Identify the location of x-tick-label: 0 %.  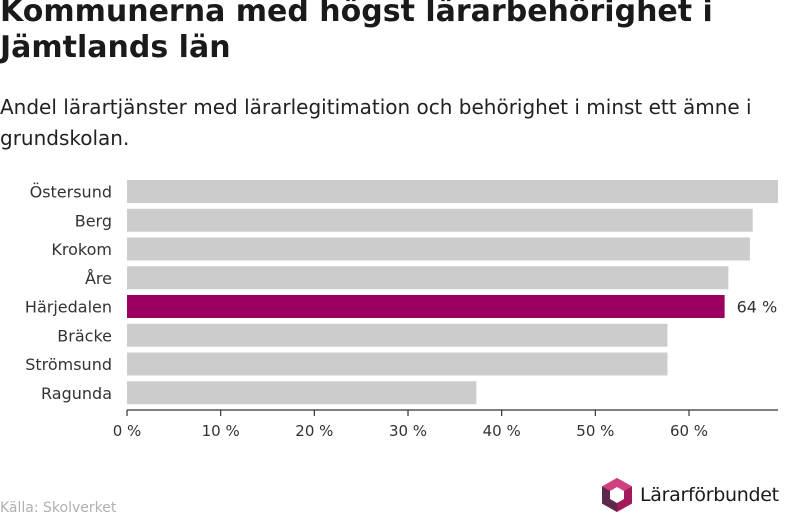
(127, 431).